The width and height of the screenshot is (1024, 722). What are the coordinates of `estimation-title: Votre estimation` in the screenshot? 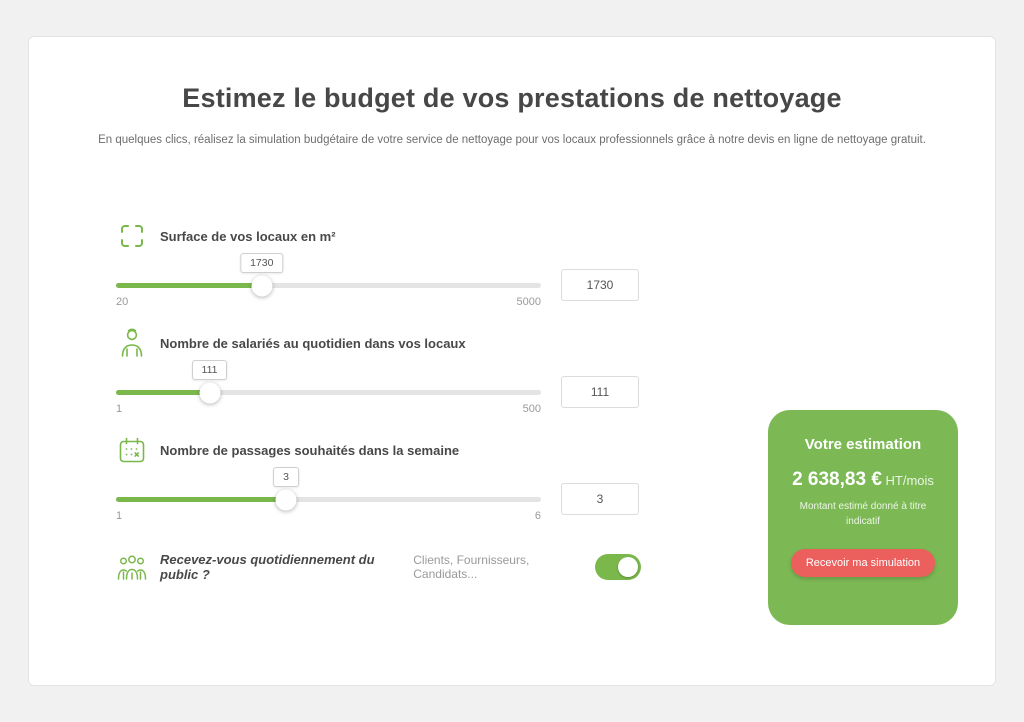 It's located at (863, 444).